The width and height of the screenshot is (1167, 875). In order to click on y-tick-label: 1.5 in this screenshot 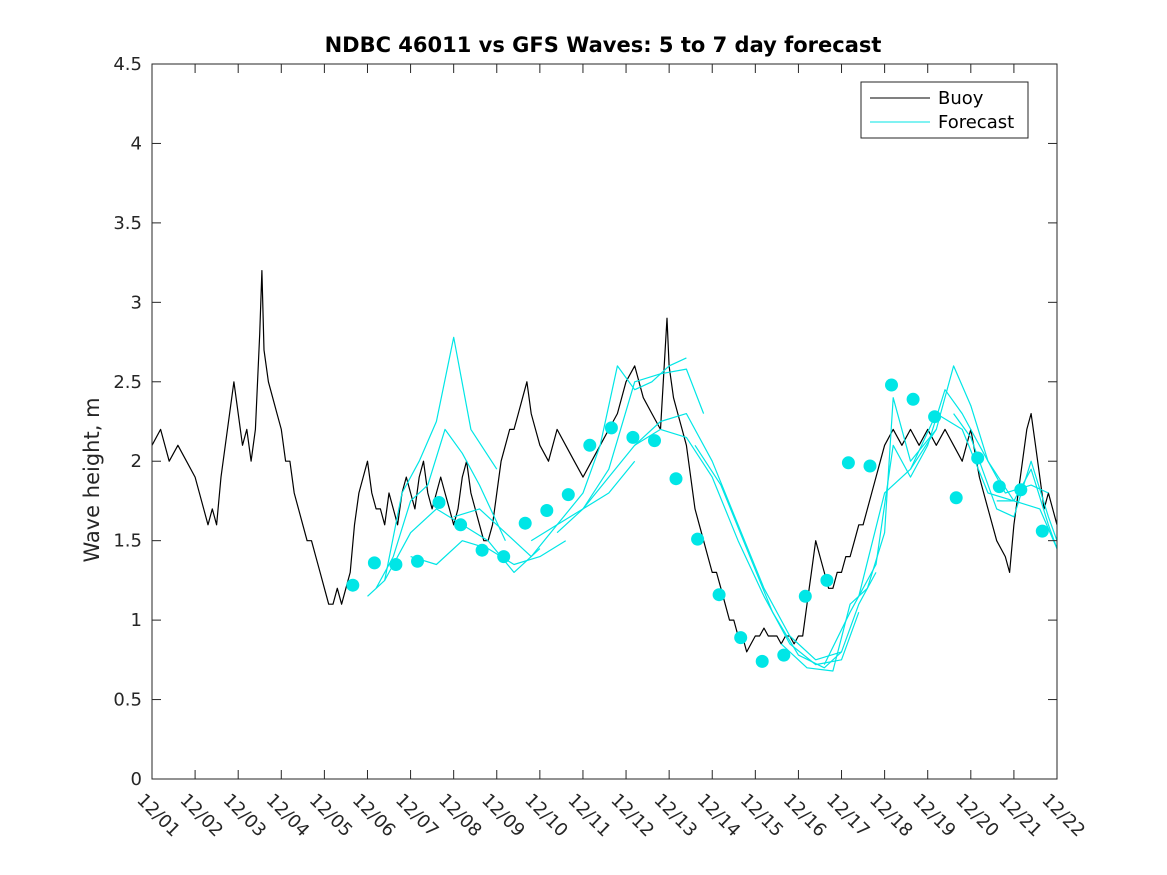, I will do `click(127, 541)`.